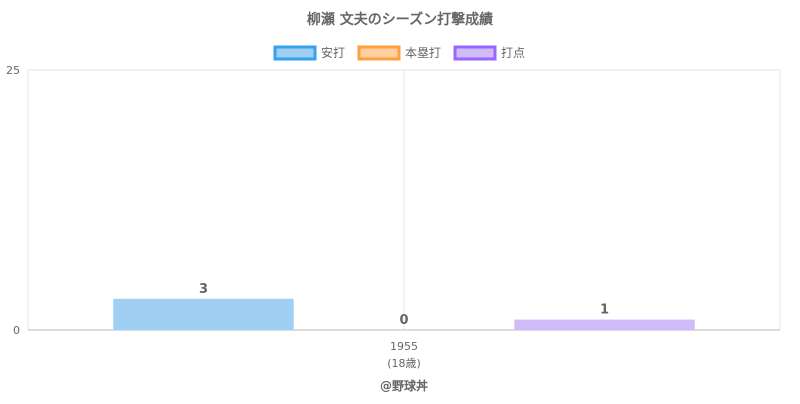 This screenshot has height=404, width=800. Describe the element at coordinates (403, 320) in the screenshot. I see `data-label: 0` at that location.